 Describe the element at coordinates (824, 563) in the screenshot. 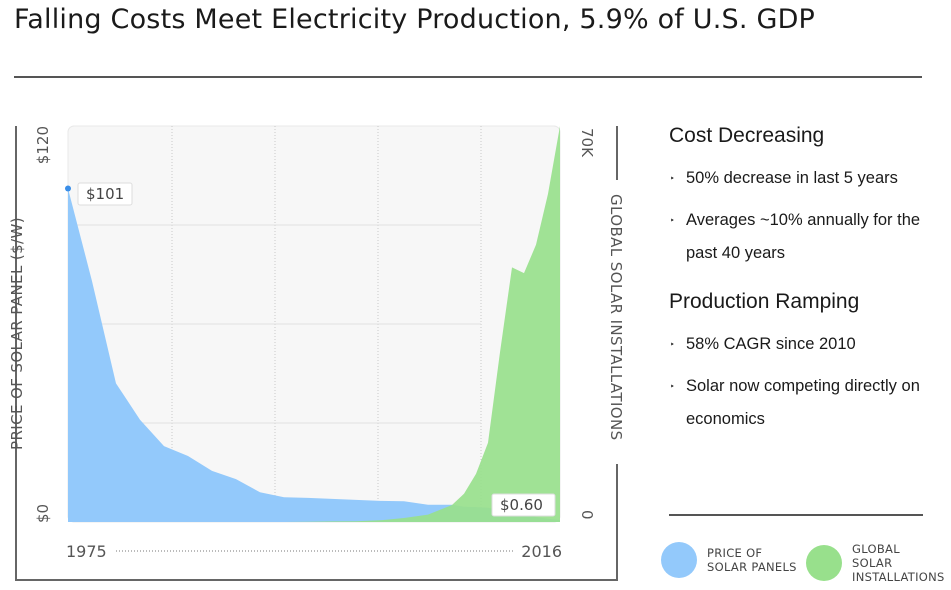

I see `legend-swatch-installations` at that location.